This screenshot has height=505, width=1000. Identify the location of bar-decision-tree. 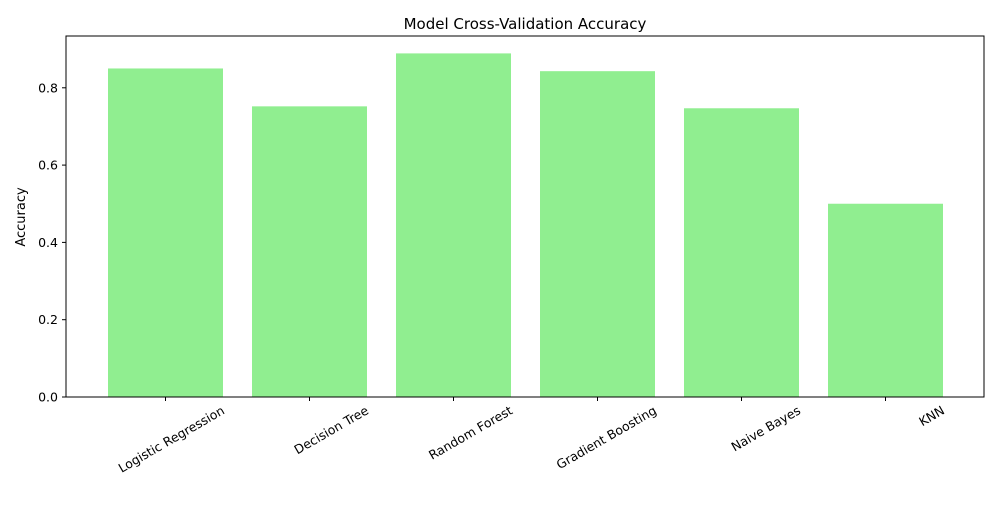
(309, 251).